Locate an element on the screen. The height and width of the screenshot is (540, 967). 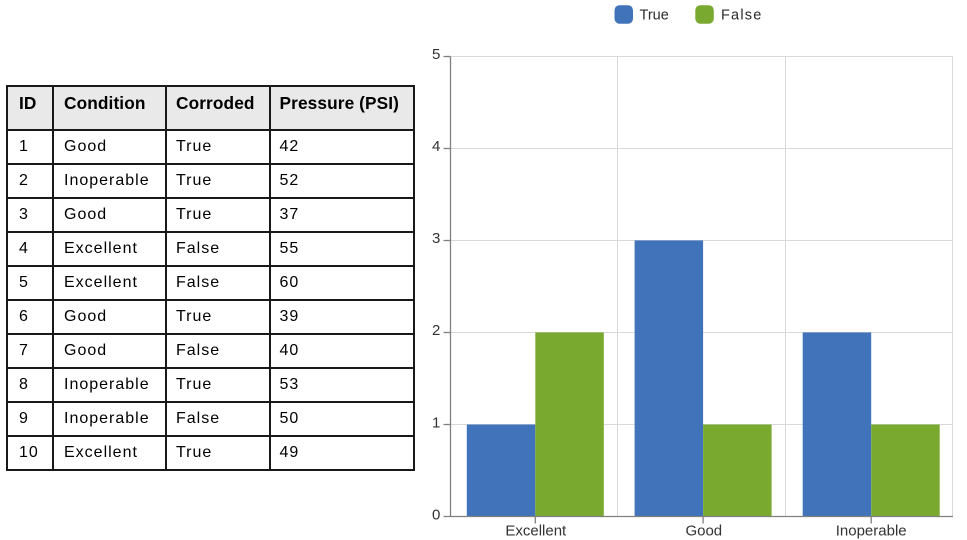
svg-text: True is located at coordinates (654, 16).